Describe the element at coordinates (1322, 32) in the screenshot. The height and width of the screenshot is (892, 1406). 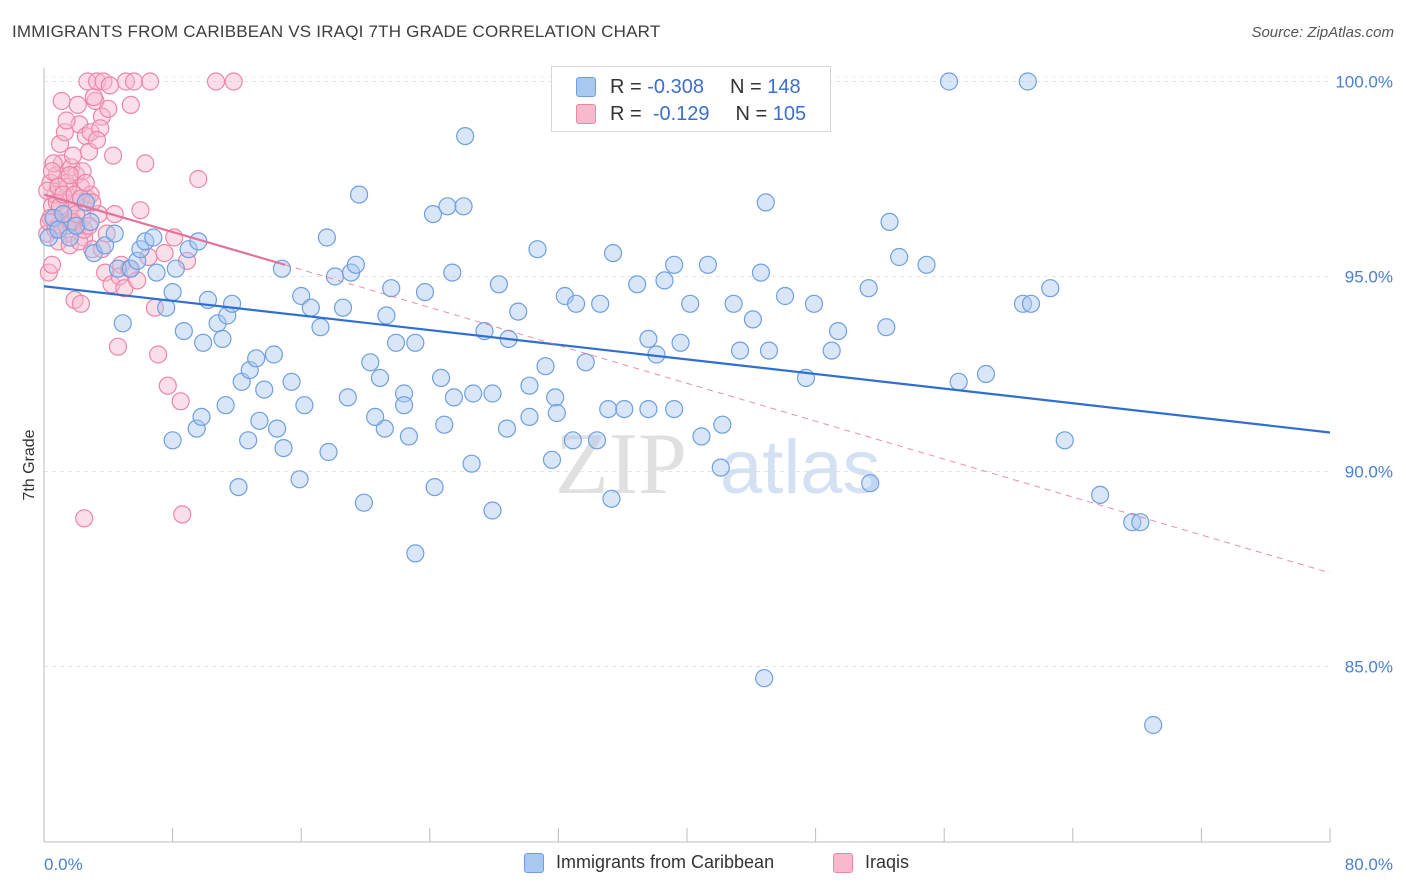
I see `source-label: Source: ZipAtlas.com` at that location.